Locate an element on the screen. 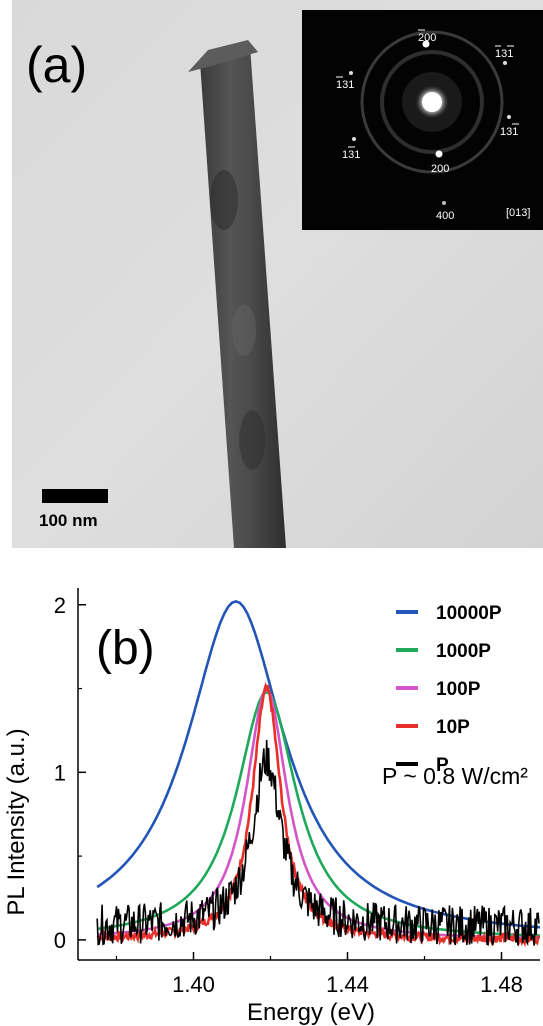 This screenshot has height=1026, width=543. y-tick-label: 1 is located at coordinates (60, 772).